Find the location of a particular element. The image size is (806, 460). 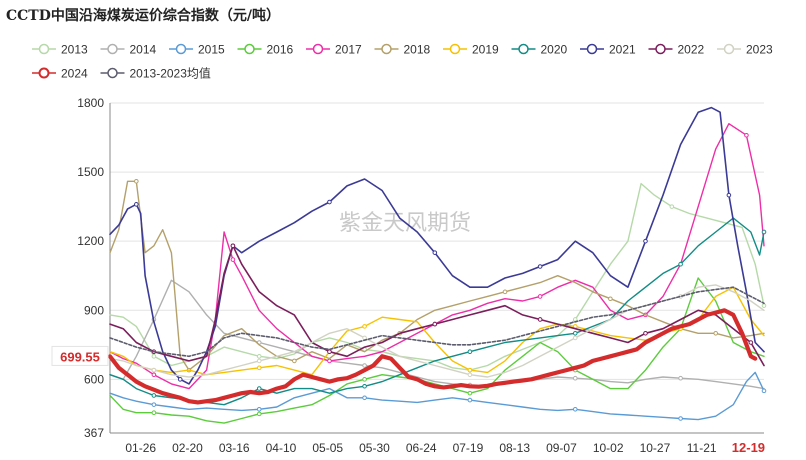

legend-label: 2014 is located at coordinates (143, 50).